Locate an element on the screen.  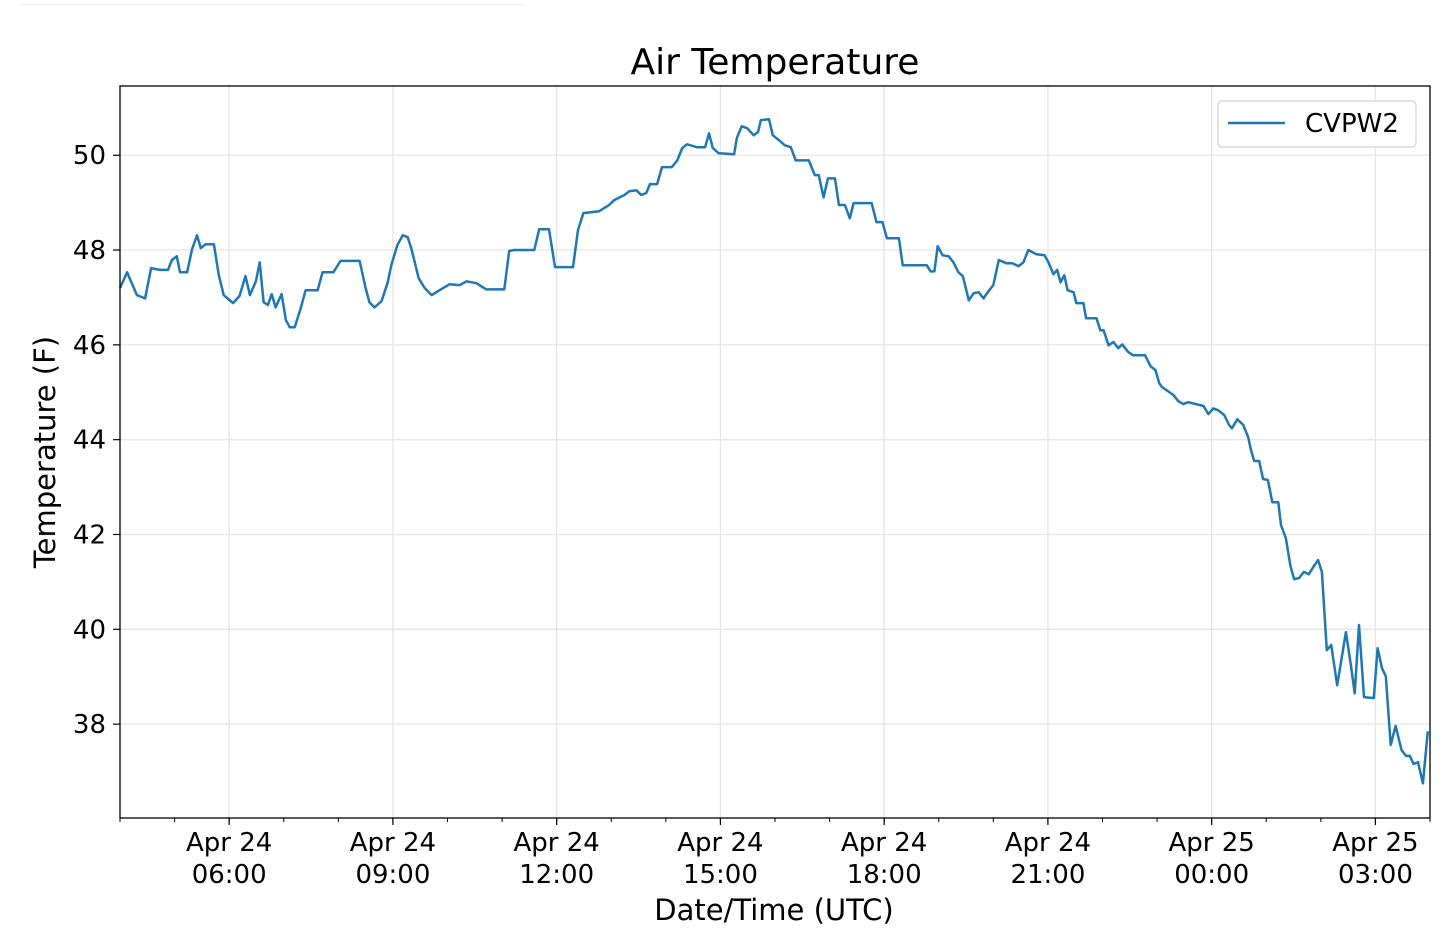
y-tick-label: 42 is located at coordinates (89, 535).